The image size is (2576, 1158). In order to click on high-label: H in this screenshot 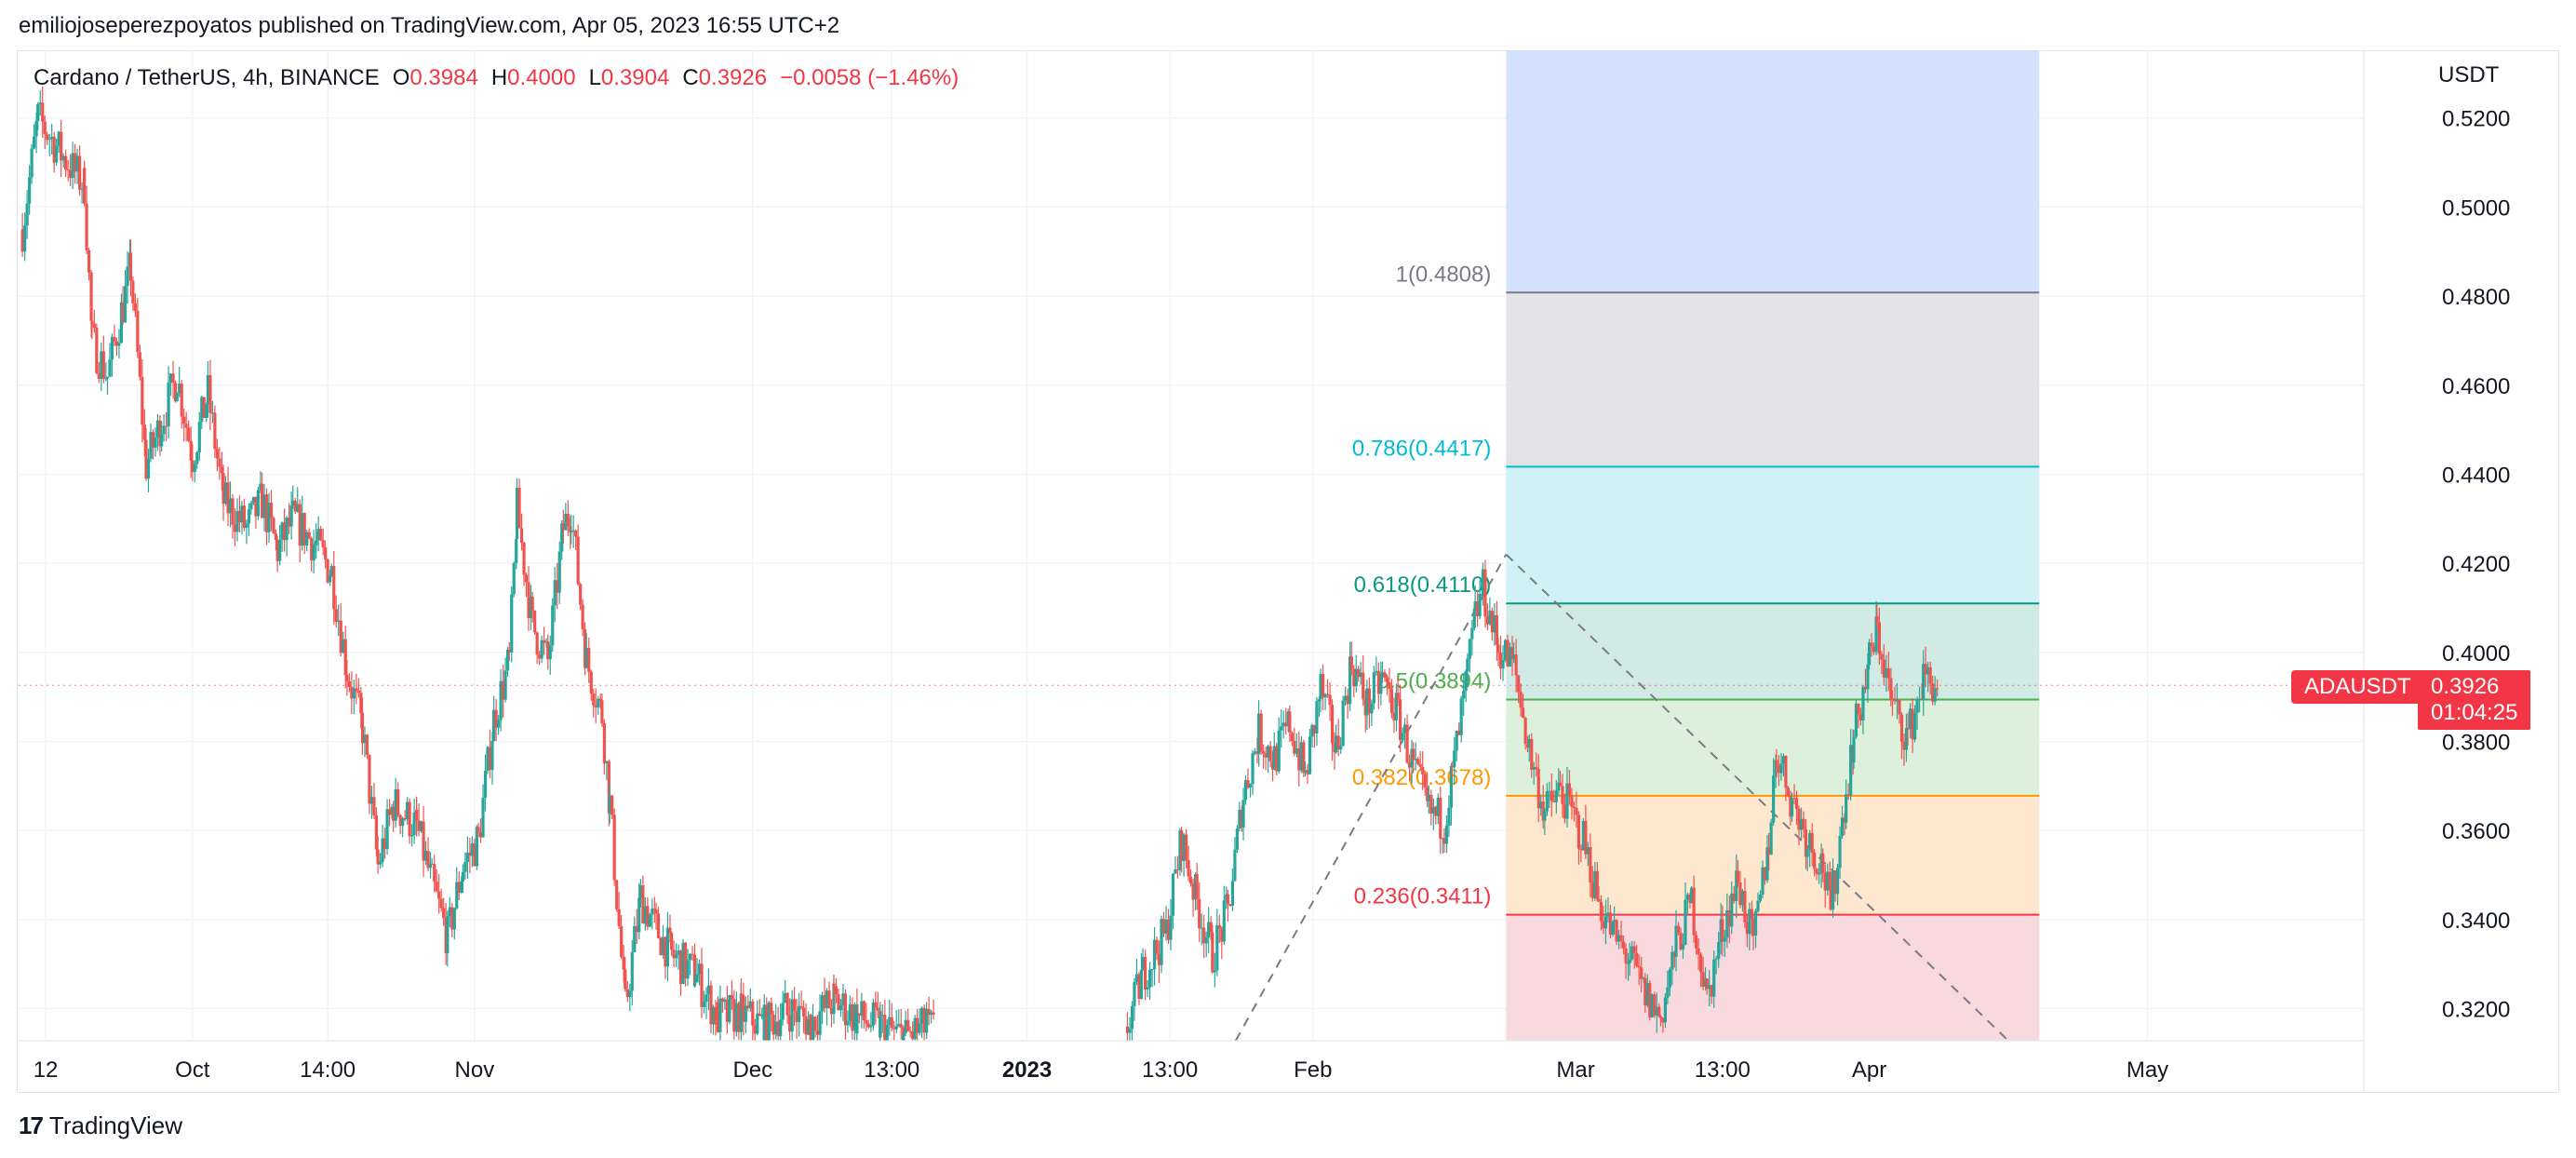, I will do `click(499, 77)`.